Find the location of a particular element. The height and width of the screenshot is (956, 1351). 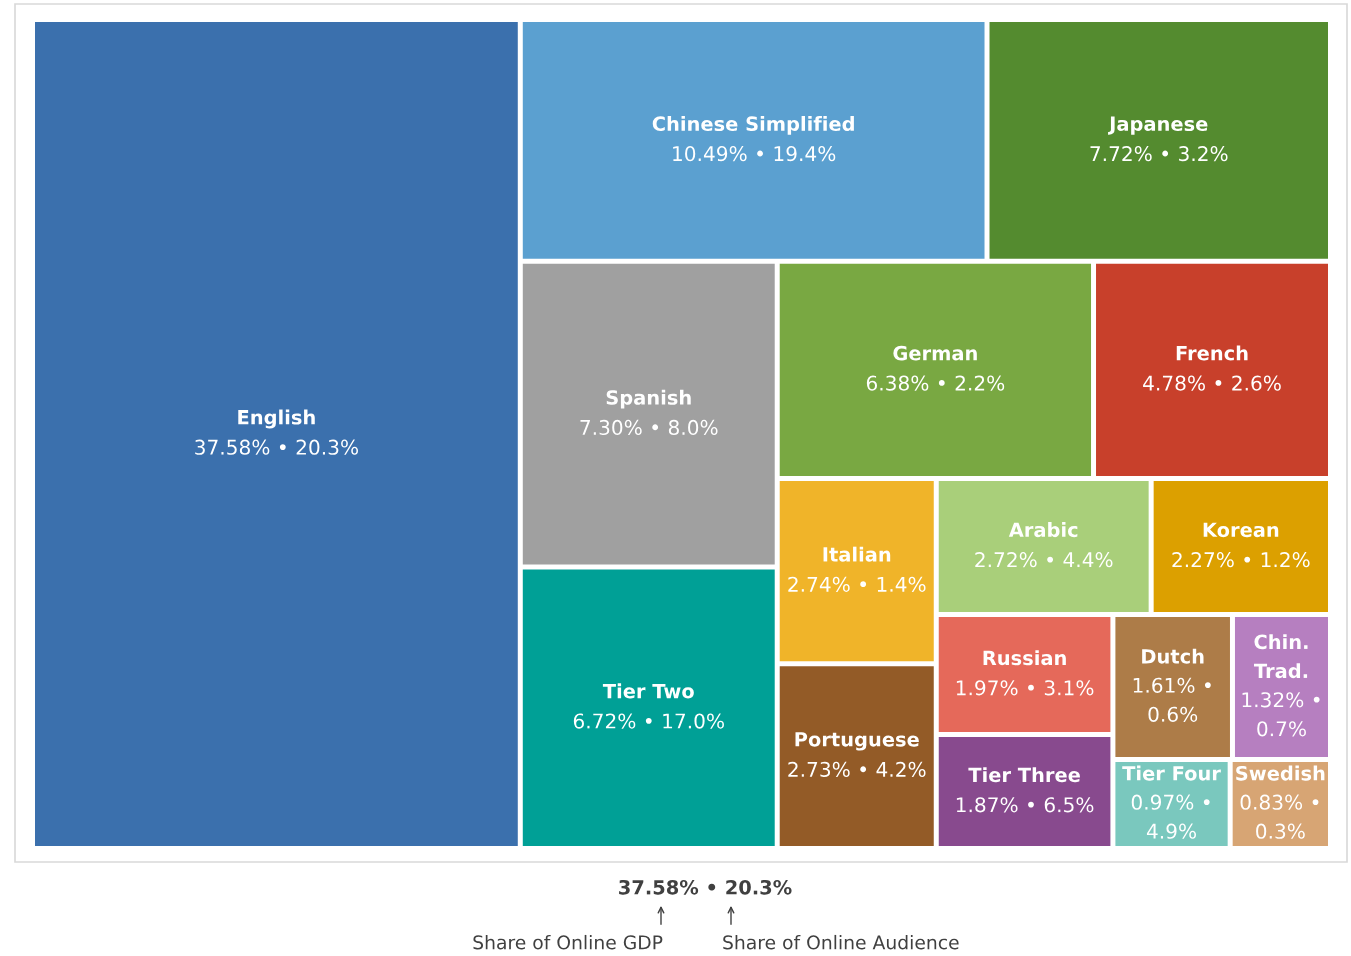

data-label: 6.72% • 17.0% is located at coordinates (648, 721).